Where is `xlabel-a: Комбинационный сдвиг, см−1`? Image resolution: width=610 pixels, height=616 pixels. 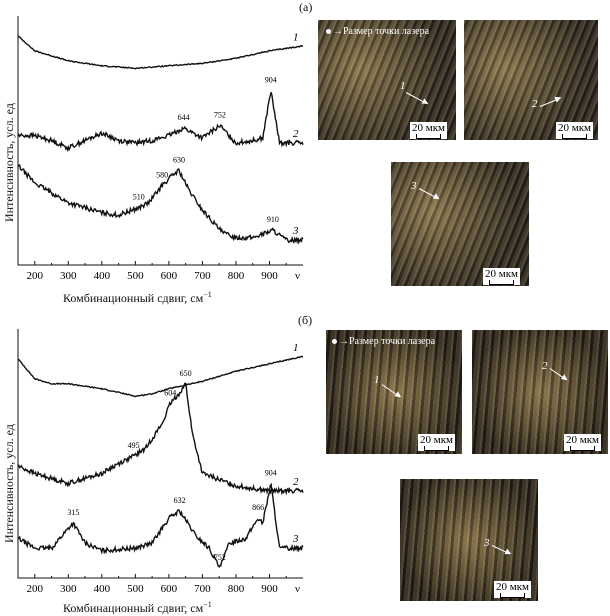 xlabel-a: Комбинационный сдвиг, см−1 is located at coordinates (137, 297).